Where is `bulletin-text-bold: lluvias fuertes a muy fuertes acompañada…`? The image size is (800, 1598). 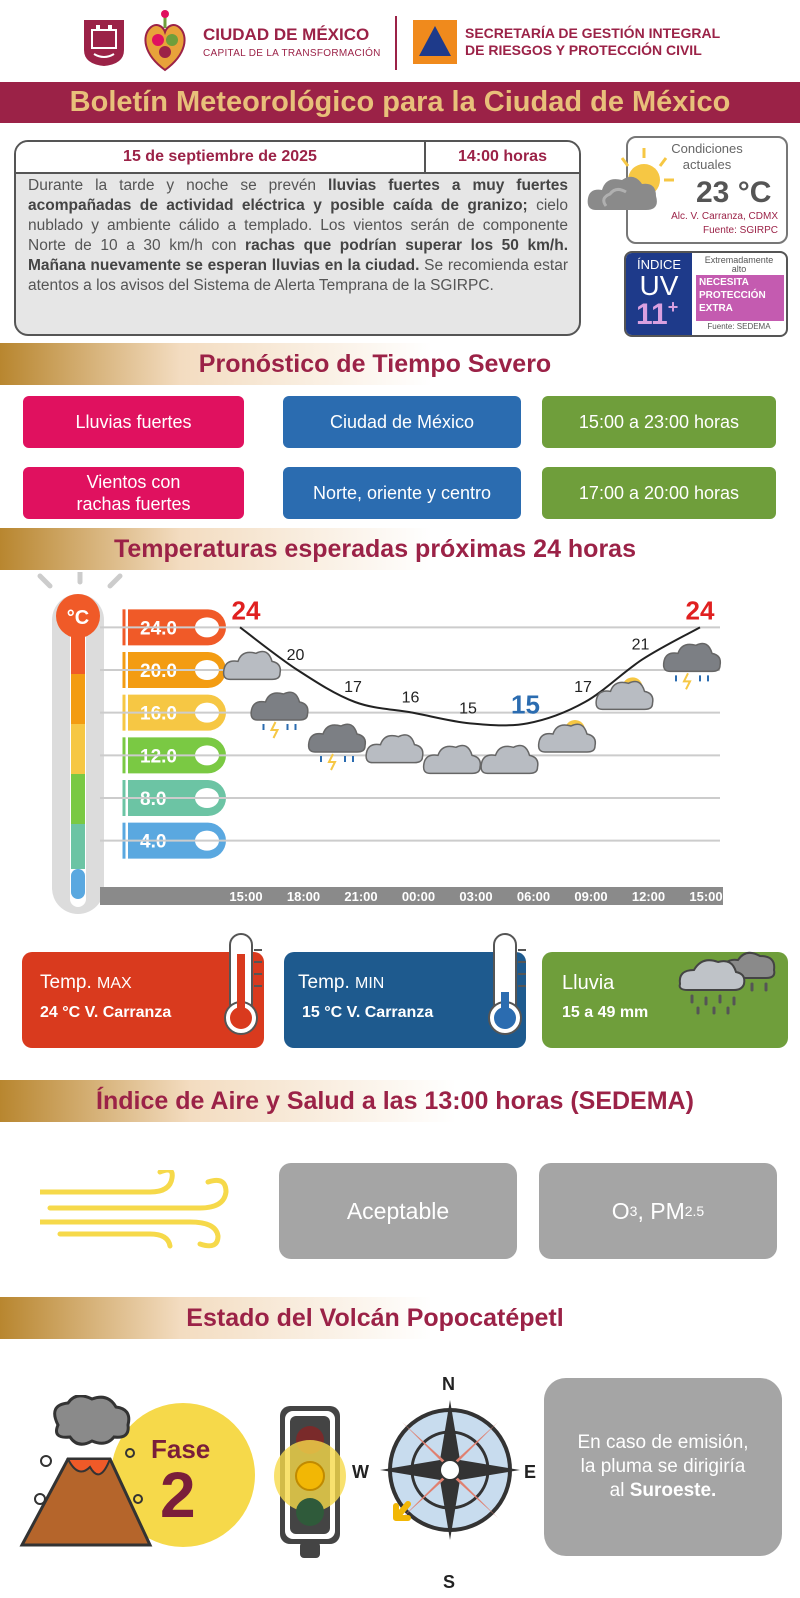 bulletin-text-bold: lluvias fuertes a muy fuertes acompañada… is located at coordinates (298, 195).